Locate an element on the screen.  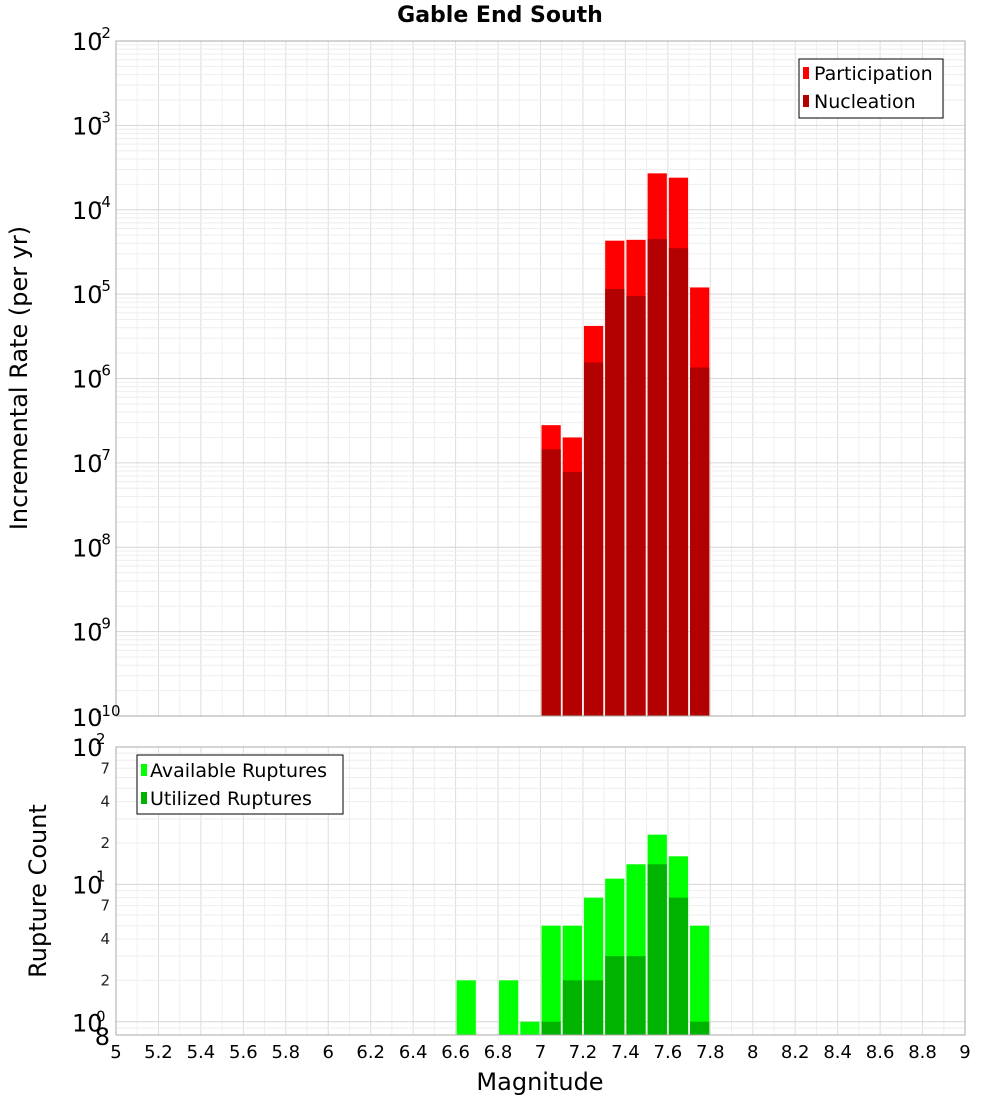
chart-title: Gable End South is located at coordinates (500, 15).